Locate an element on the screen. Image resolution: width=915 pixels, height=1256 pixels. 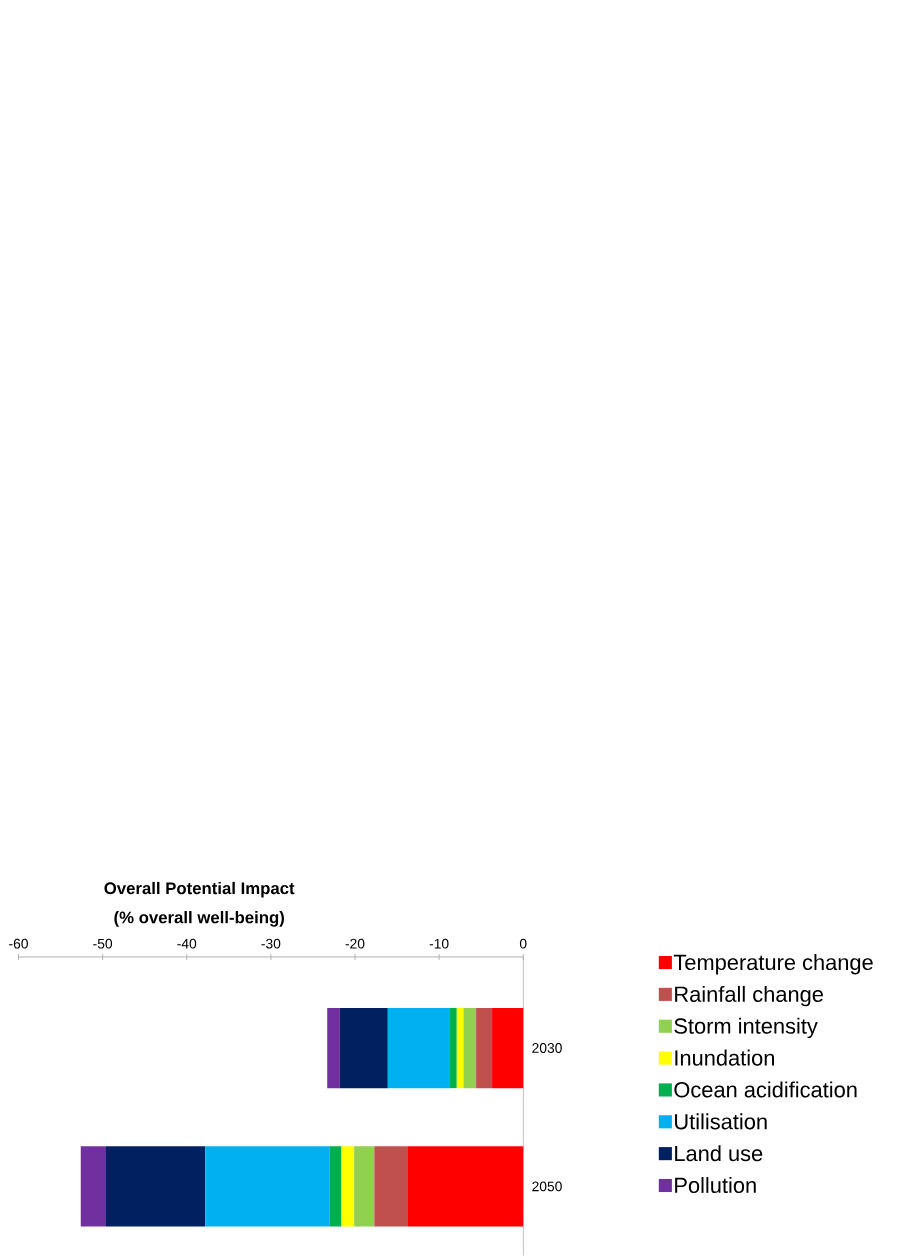
legend-label: Temperature change is located at coordinates (773, 964).